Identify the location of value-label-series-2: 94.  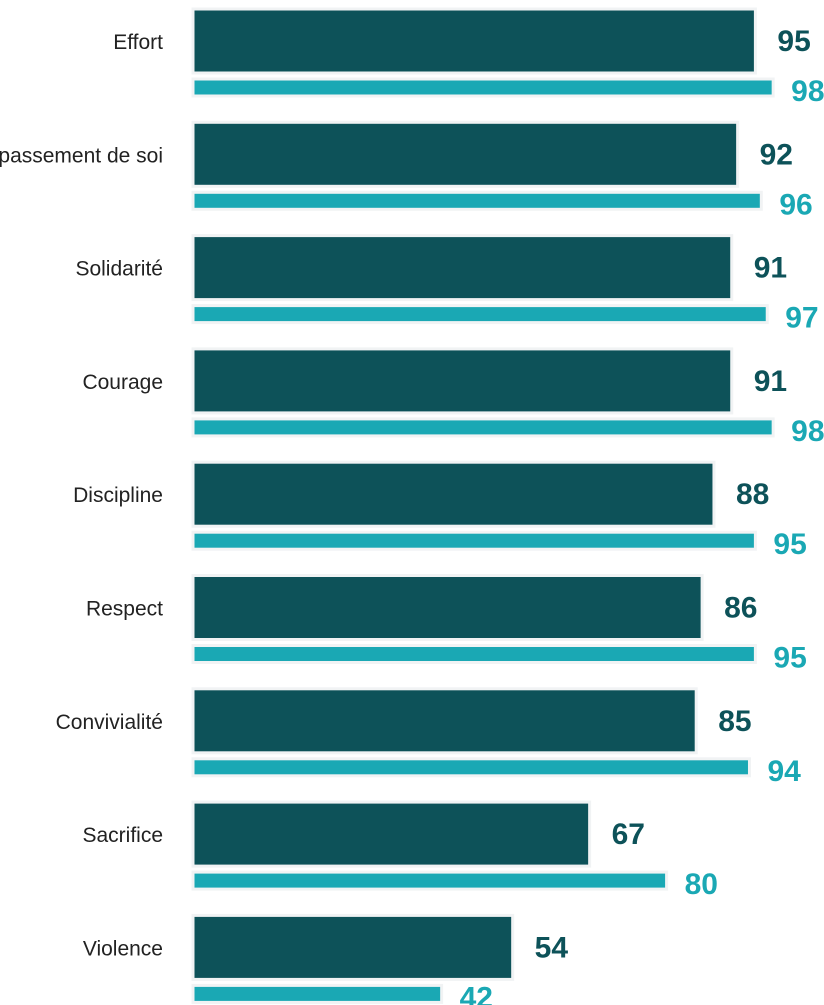
(784, 771).